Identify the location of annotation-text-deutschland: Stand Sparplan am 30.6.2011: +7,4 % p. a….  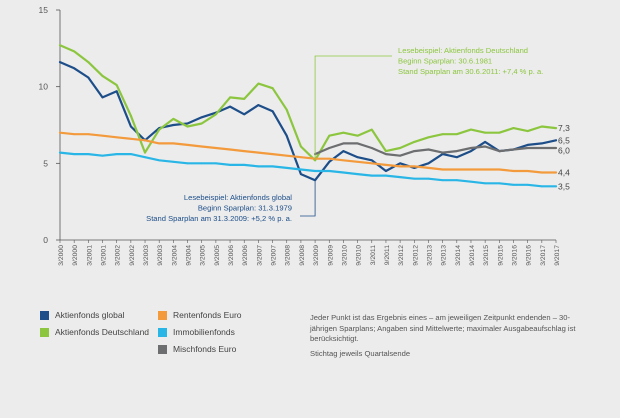
(470, 71).